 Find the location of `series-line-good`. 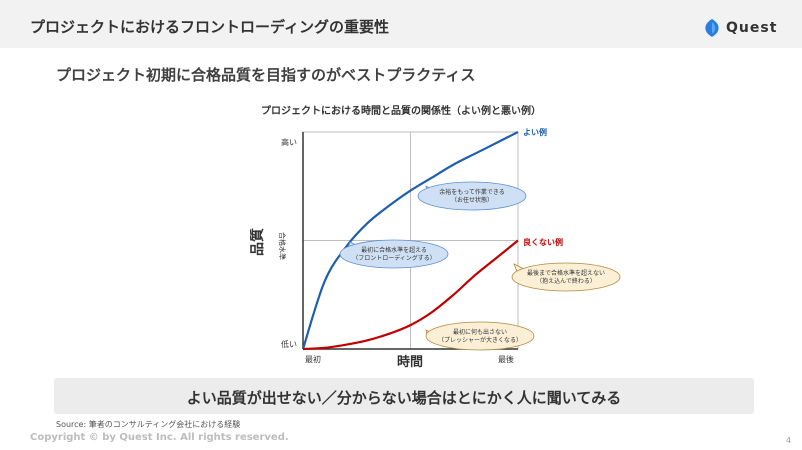

series-line-good is located at coordinates (410, 240).